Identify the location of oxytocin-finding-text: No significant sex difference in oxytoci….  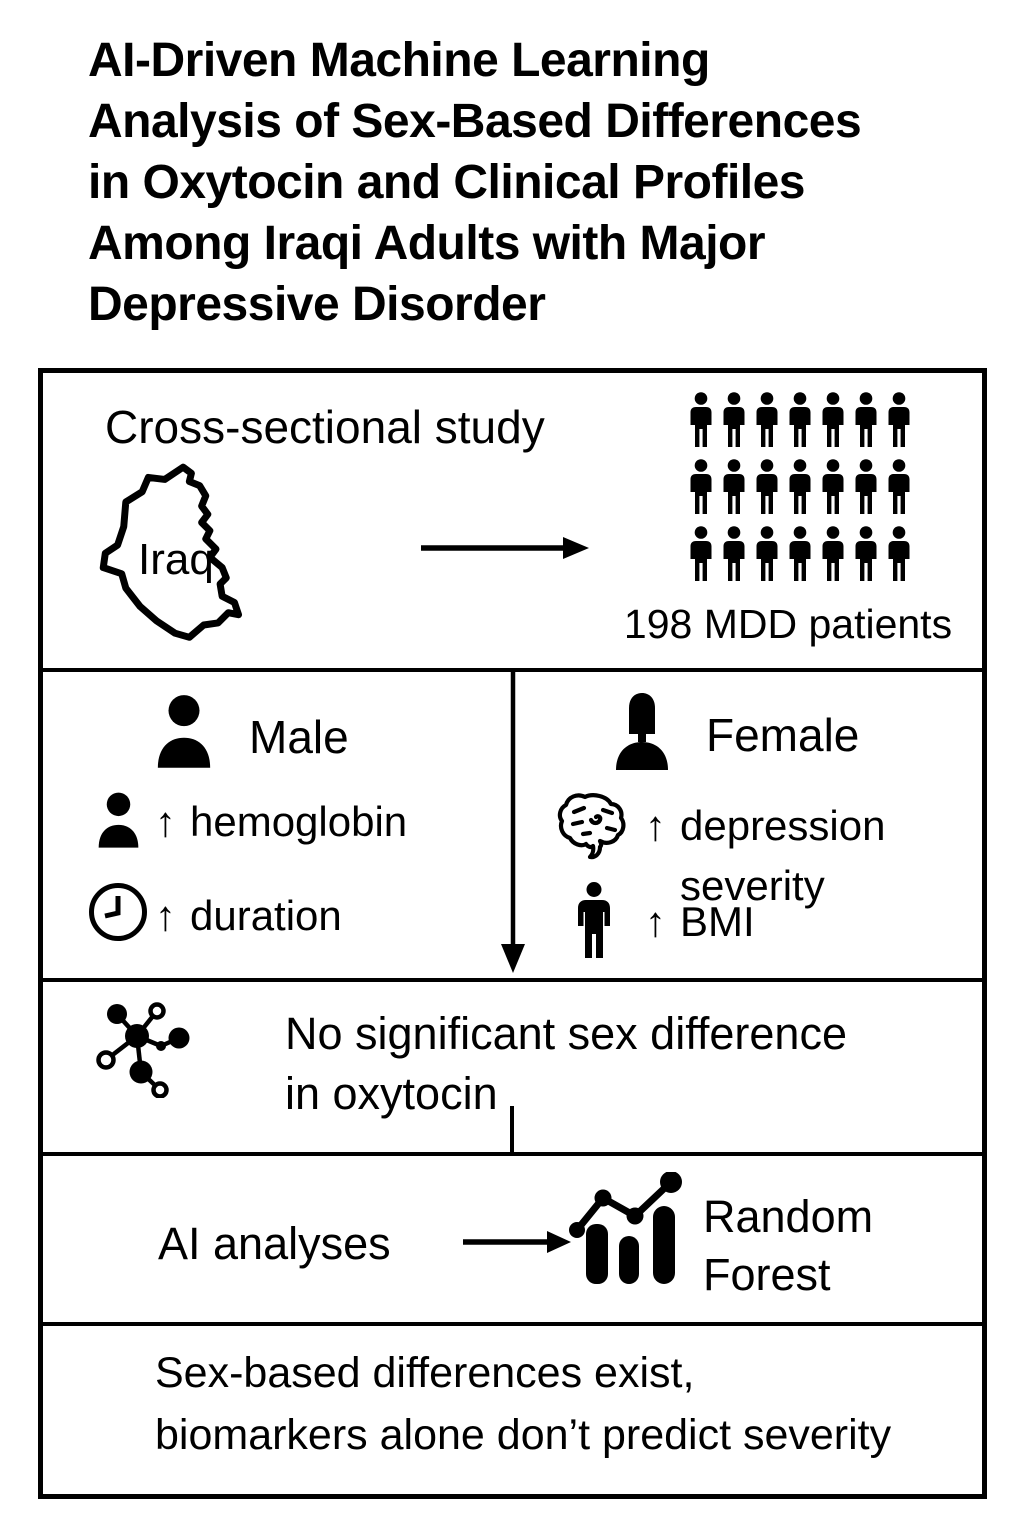
(566, 1064).